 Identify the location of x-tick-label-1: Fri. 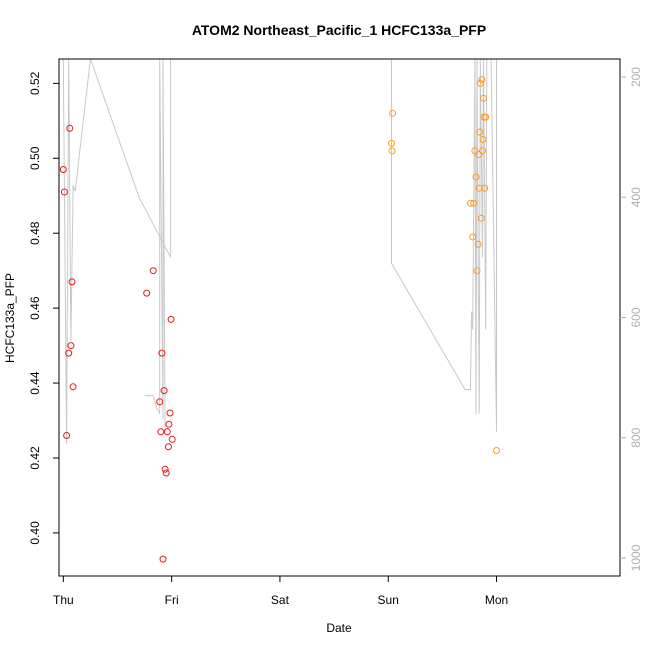
(172, 600).